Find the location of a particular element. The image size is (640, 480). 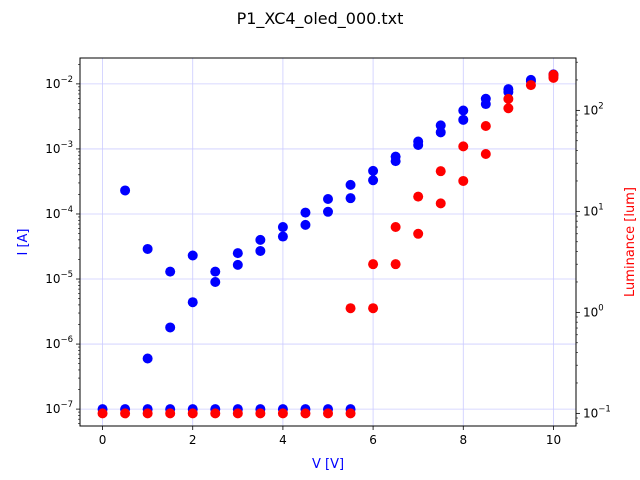

y-axis-left: 10⁻⁷ 10⁻⁶ 10⁻⁵ 10⁻⁴ 10⁻³ 10⁻² is located at coordinates (62, 244).